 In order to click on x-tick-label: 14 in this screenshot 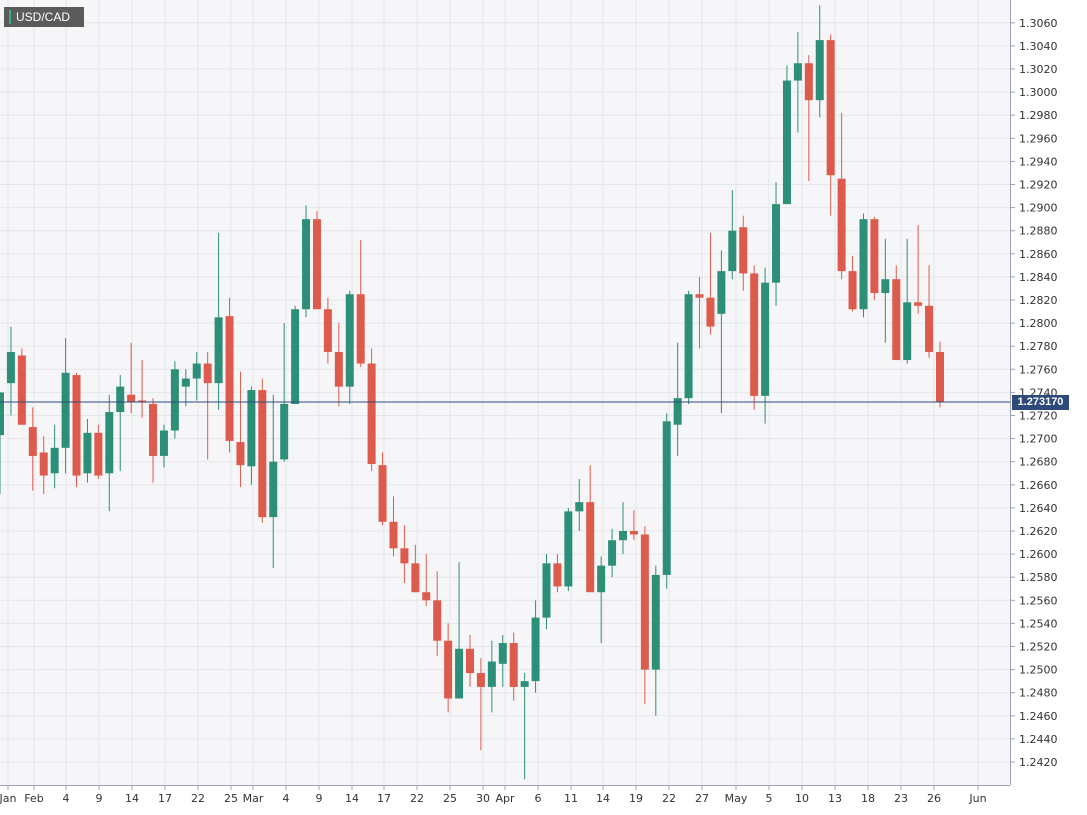, I will do `click(132, 798)`.